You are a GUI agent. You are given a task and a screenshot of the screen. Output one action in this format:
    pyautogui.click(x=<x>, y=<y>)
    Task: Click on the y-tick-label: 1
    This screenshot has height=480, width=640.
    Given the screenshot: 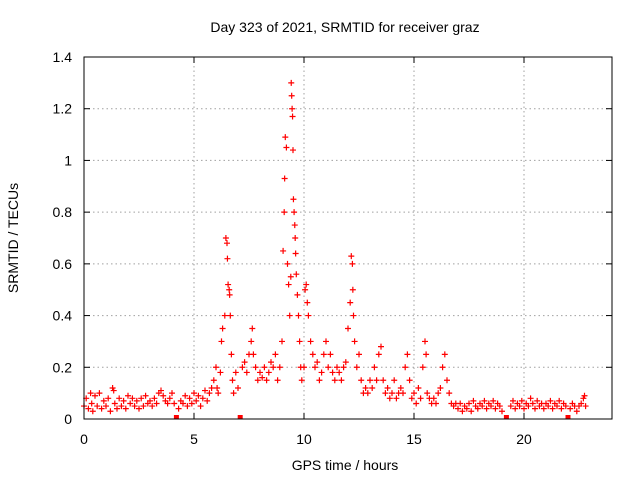 What is the action you would take?
    pyautogui.click(x=68, y=160)
    